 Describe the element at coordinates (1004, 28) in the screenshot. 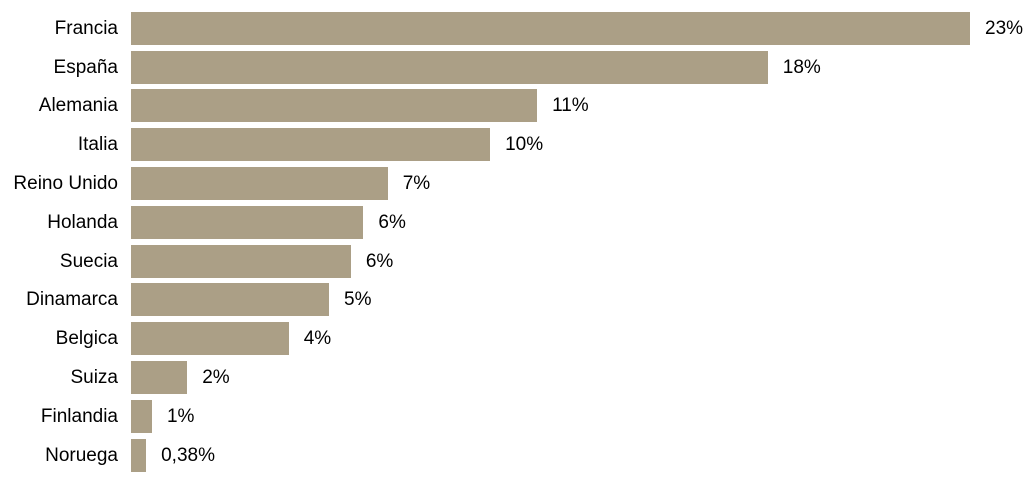

I see `value-label: 23%` at that location.